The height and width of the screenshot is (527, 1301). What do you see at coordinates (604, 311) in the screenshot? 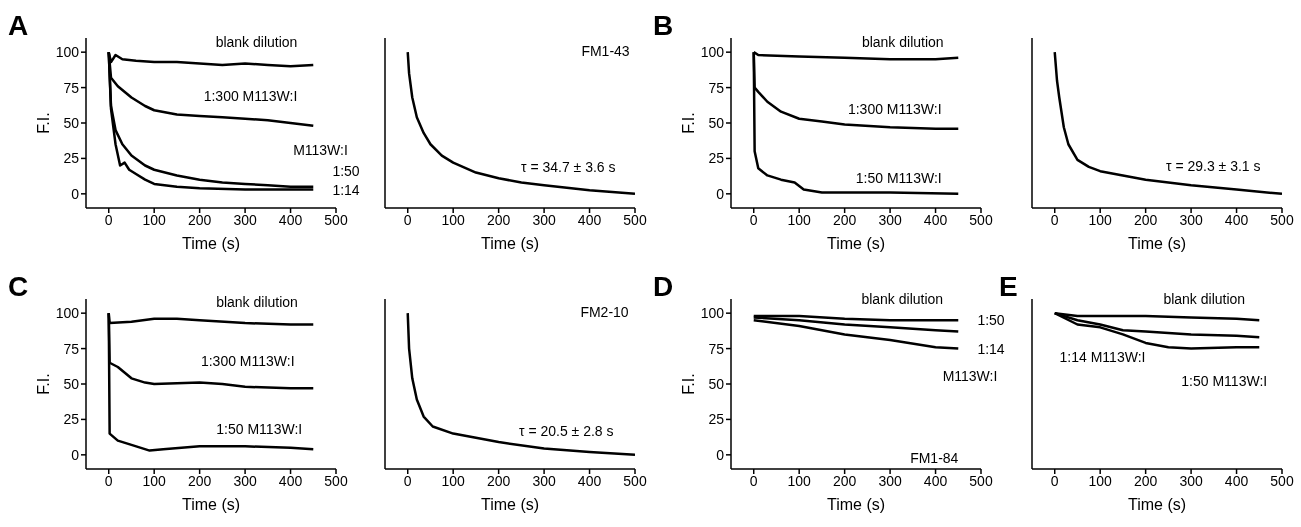
I see `annotation: FM2-10` at bounding box center [604, 311].